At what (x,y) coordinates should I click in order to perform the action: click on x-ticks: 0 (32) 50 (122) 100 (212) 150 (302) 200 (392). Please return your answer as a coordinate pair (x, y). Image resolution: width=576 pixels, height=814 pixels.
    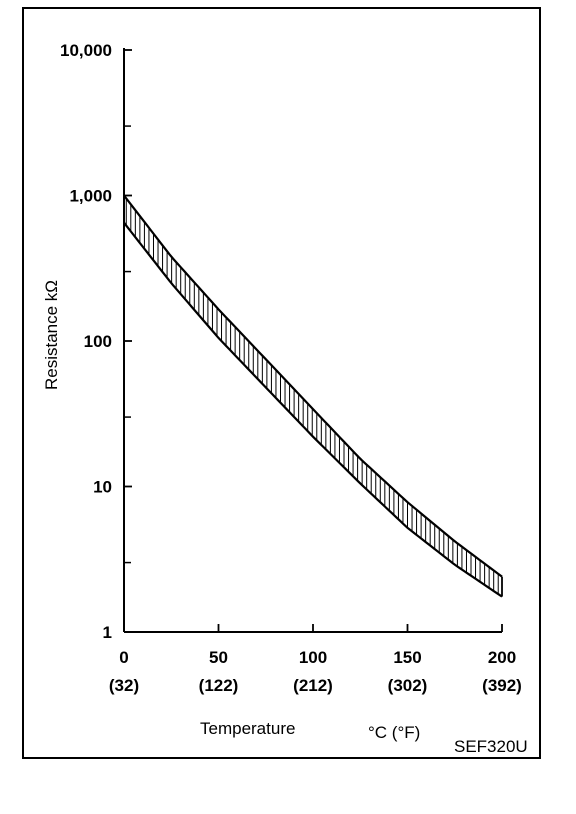
    Looking at the image, I should click on (315, 659).